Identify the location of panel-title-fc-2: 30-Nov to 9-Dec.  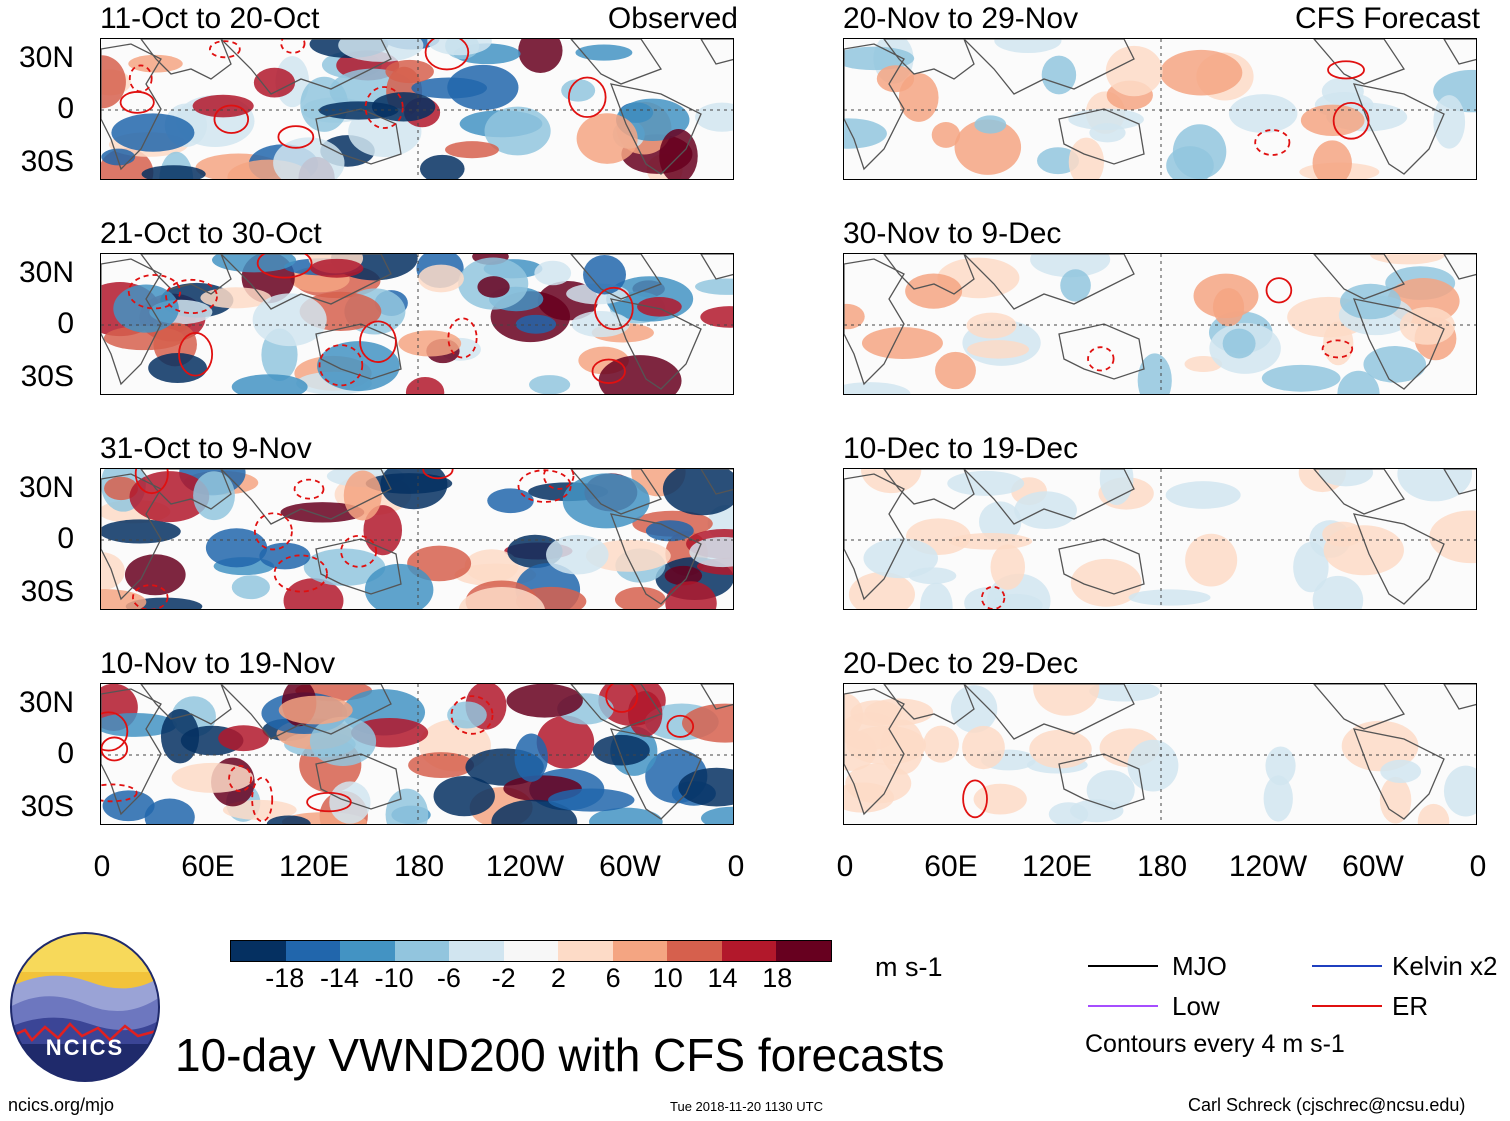
(952, 233).